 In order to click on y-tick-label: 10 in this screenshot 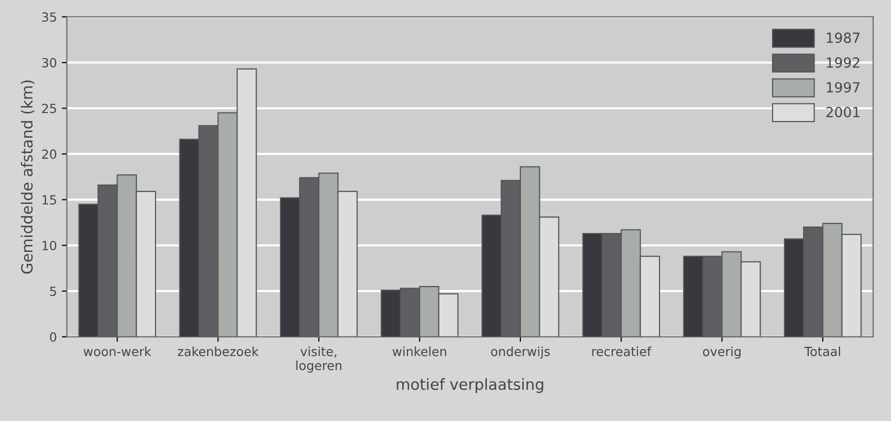, I will do `click(49, 245)`.